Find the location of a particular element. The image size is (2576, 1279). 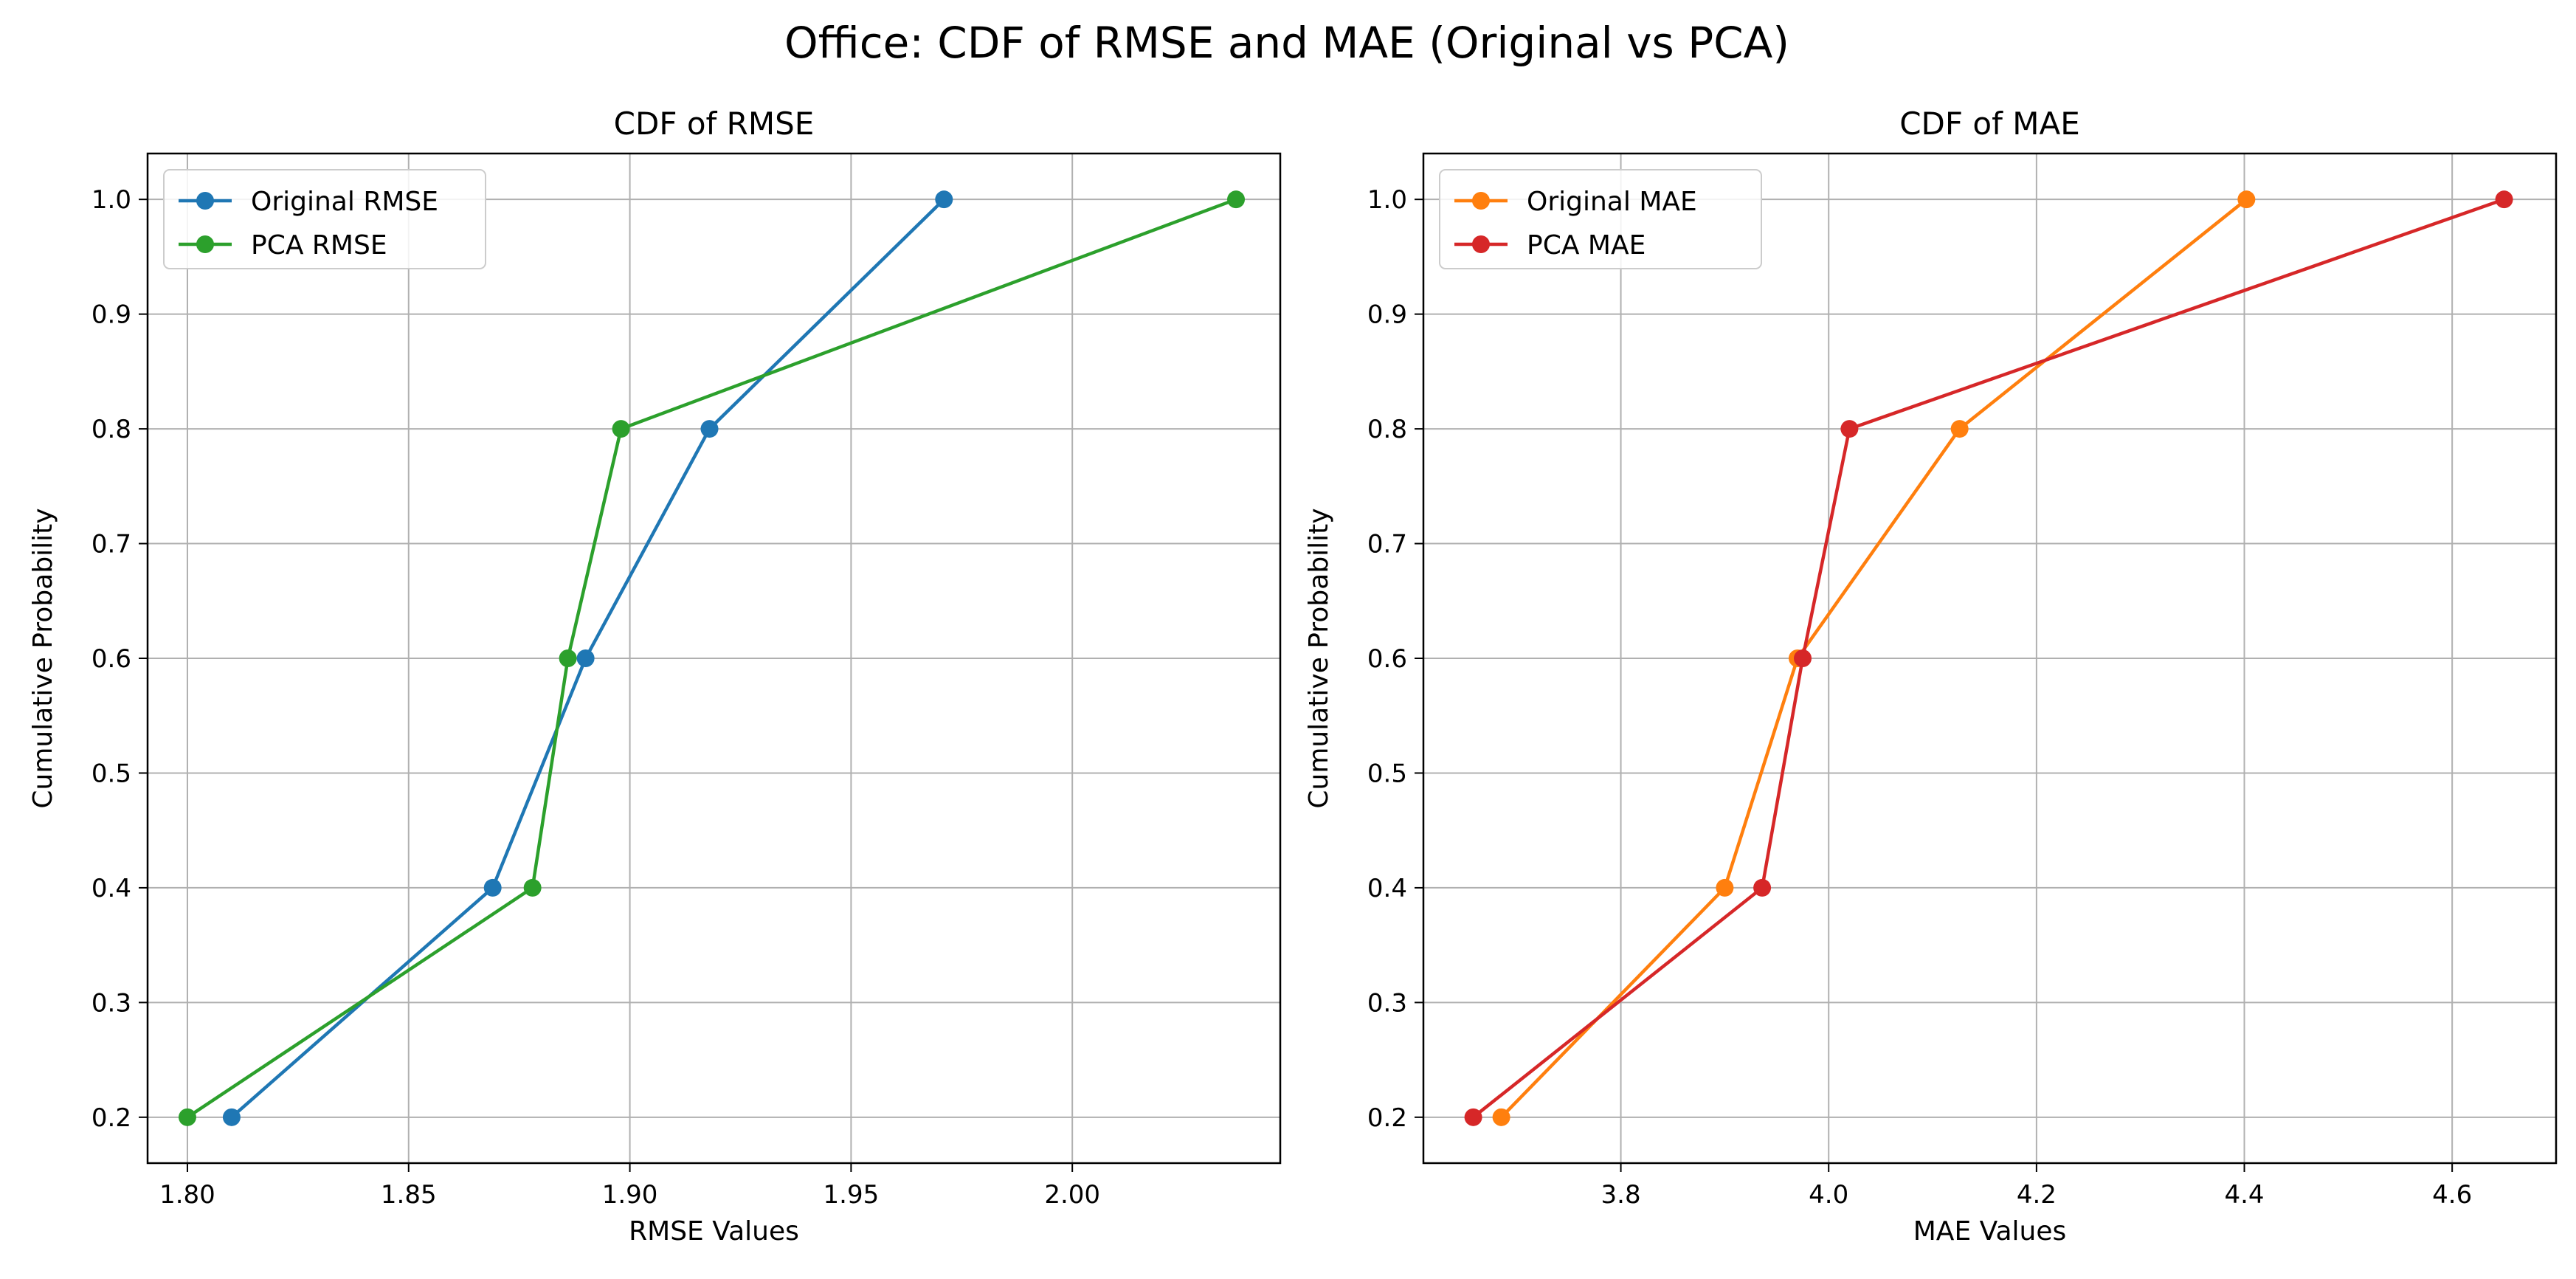

mae-x-tick-label: 4.4 is located at coordinates (2244, 1195).